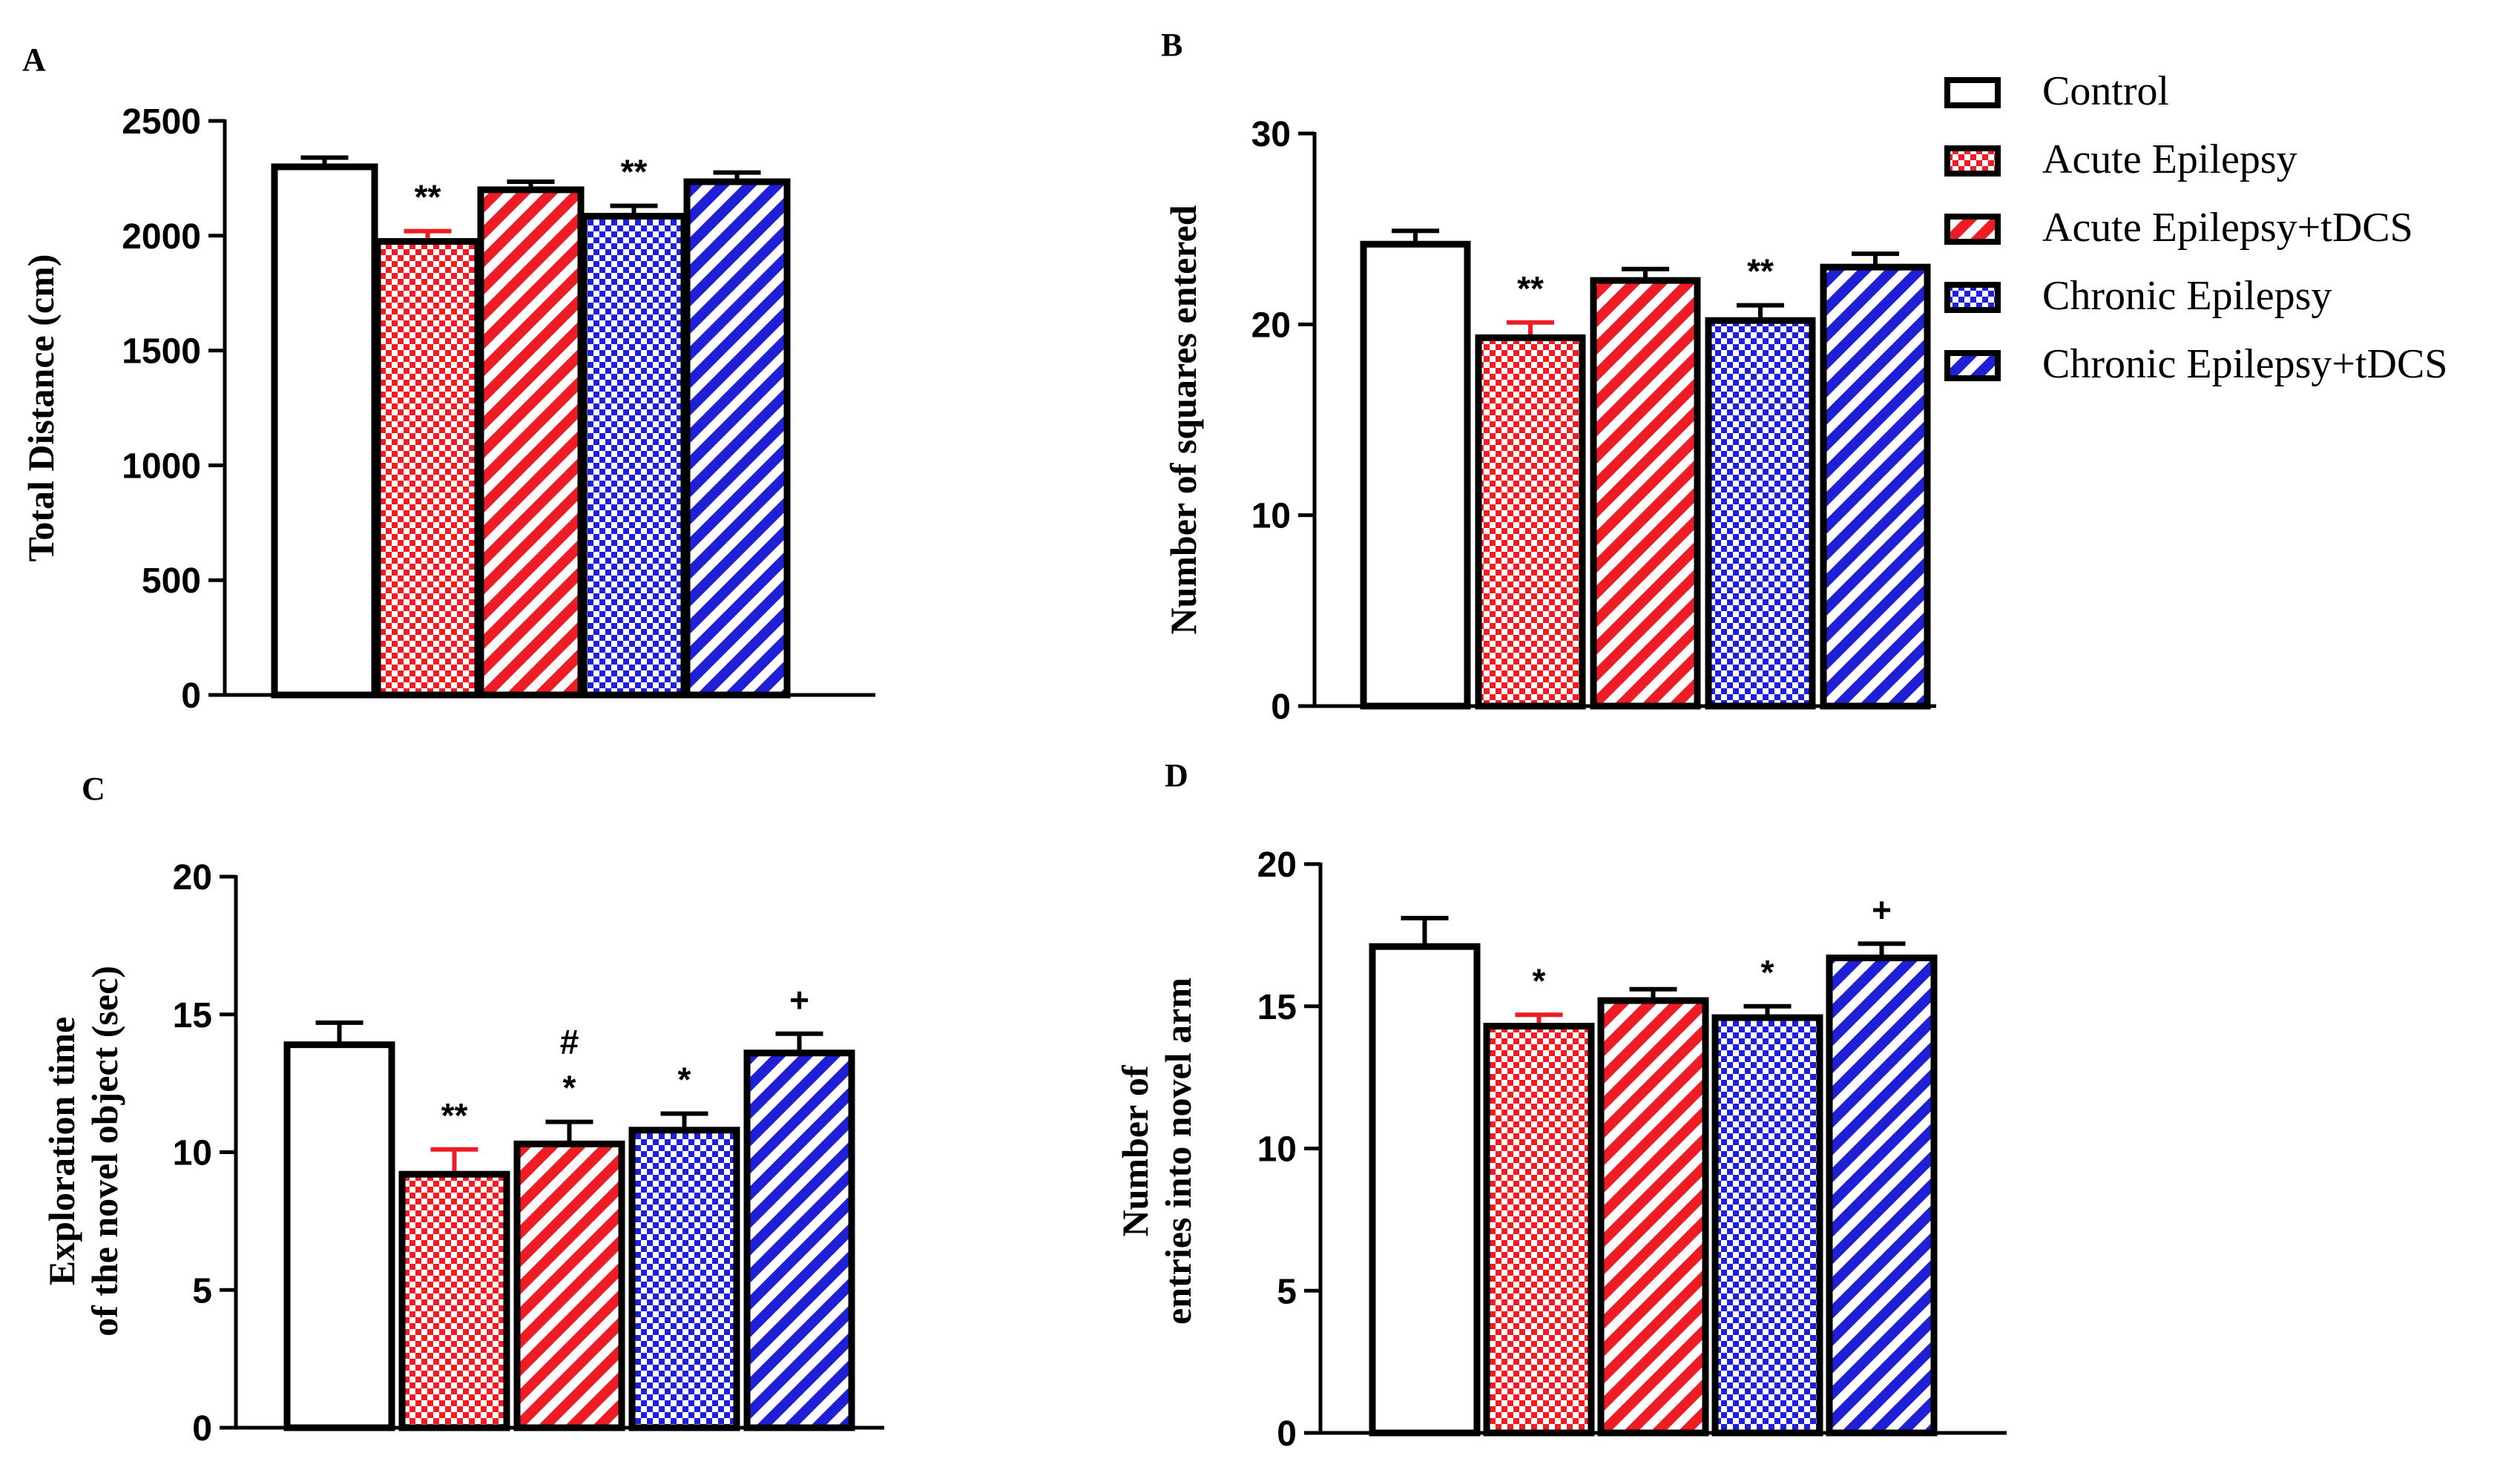 This screenshot has width=2520, height=1470. Describe the element at coordinates (1171, 45) in the screenshot. I see `panel-letter: B` at that location.